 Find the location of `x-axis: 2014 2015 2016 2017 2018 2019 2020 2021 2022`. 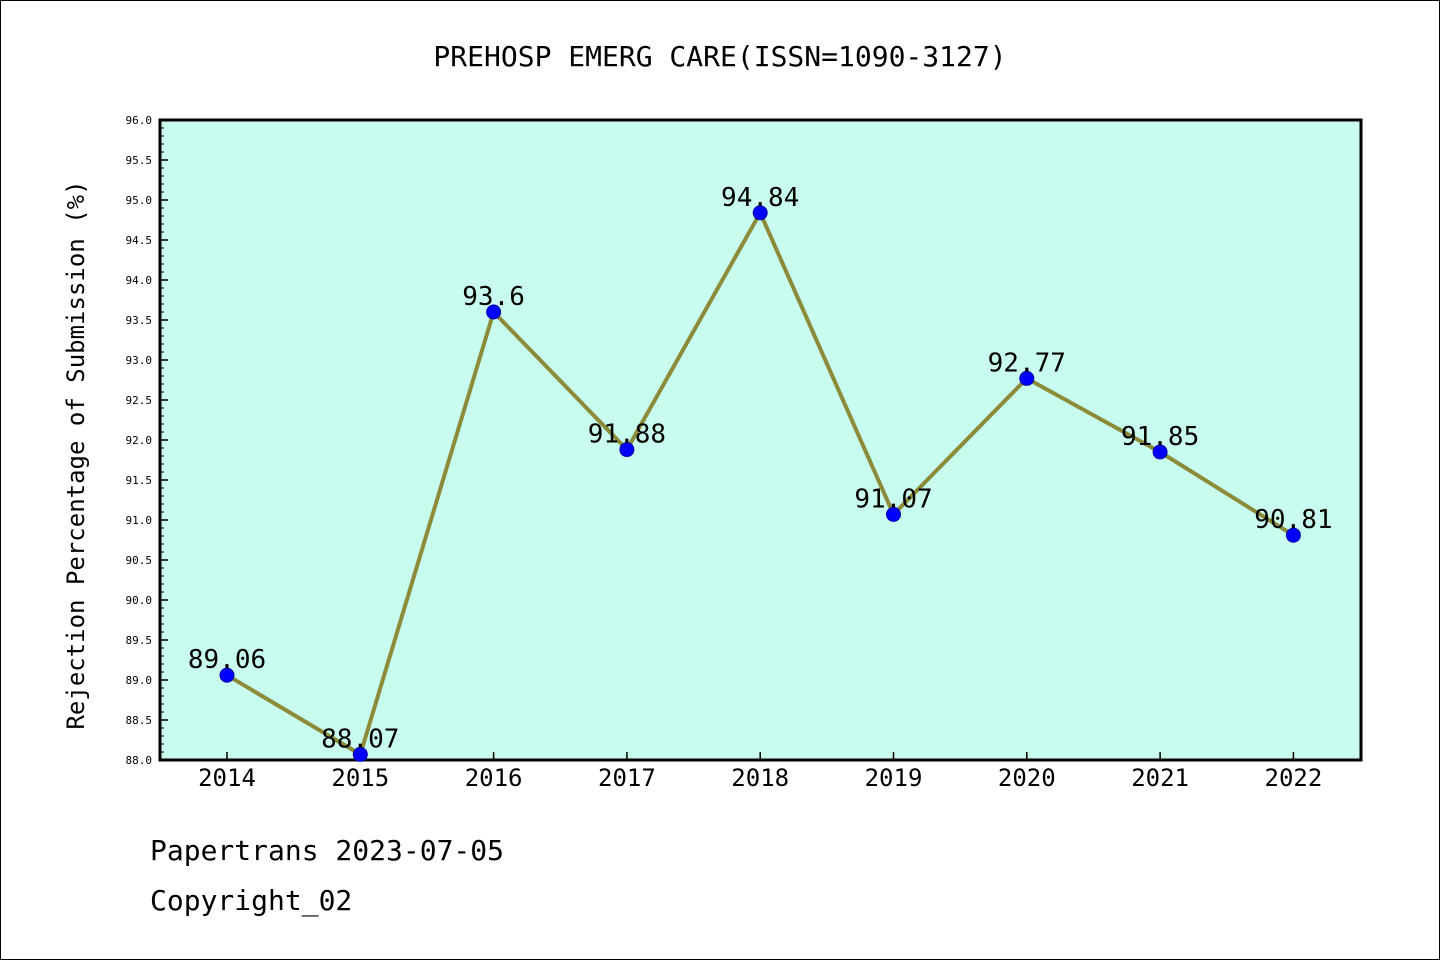

x-axis: 2014 2015 2016 2017 2018 2019 2020 2021 2022 is located at coordinates (760, 772).